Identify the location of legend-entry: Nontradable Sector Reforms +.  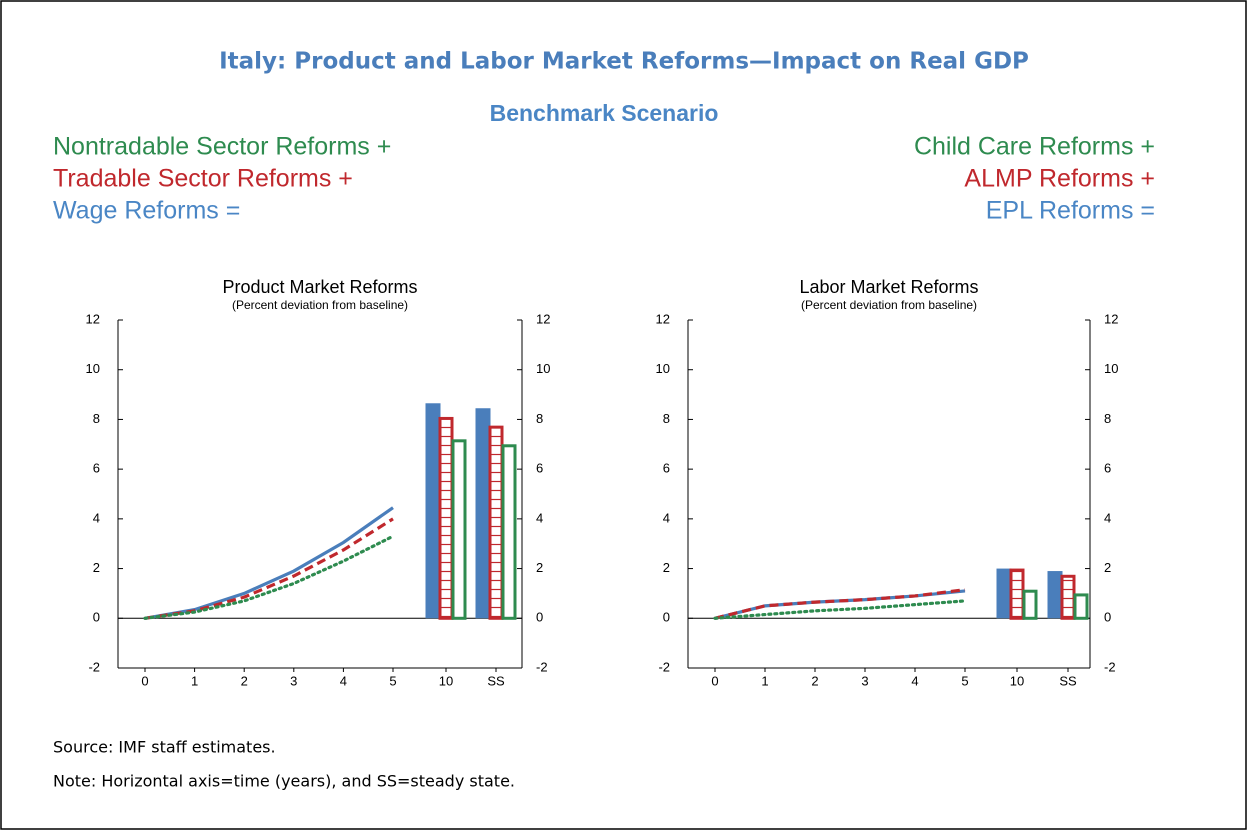
(222, 147).